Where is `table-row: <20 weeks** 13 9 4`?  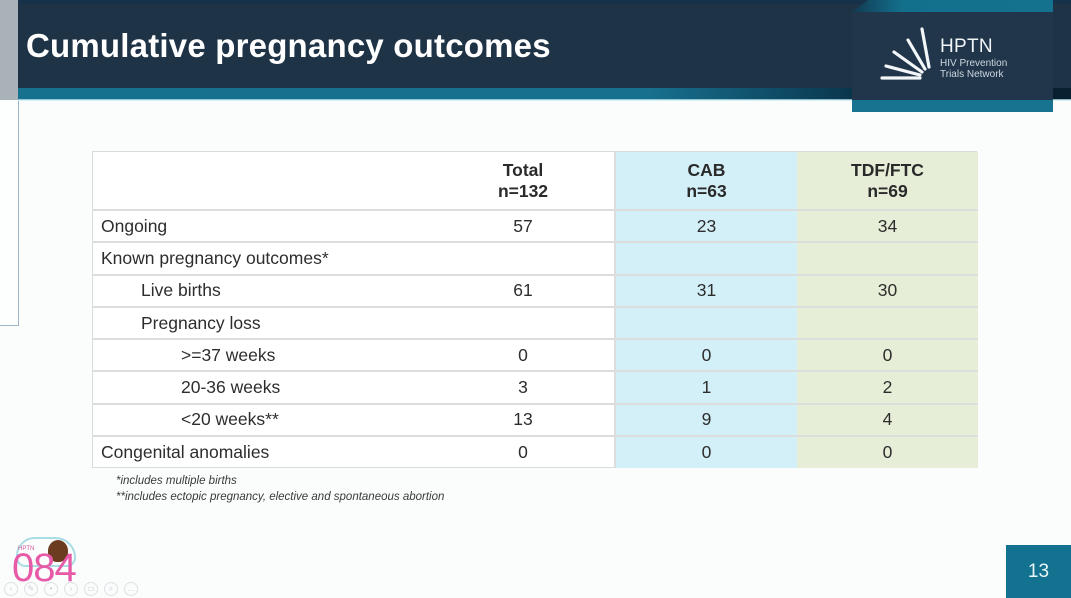
table-row: <20 weeks** 13 9 4 is located at coordinates (535, 420).